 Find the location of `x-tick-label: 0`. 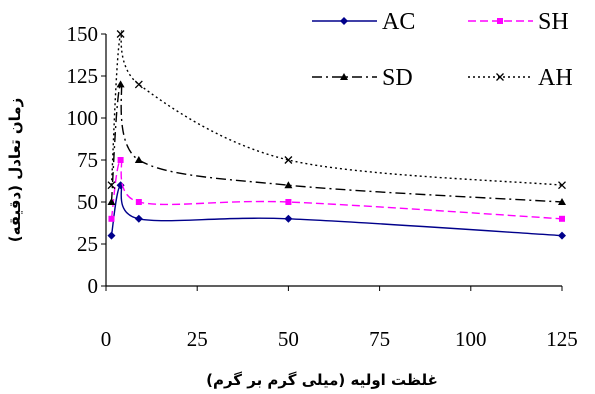

x-tick-label: 0 is located at coordinates (106, 339).